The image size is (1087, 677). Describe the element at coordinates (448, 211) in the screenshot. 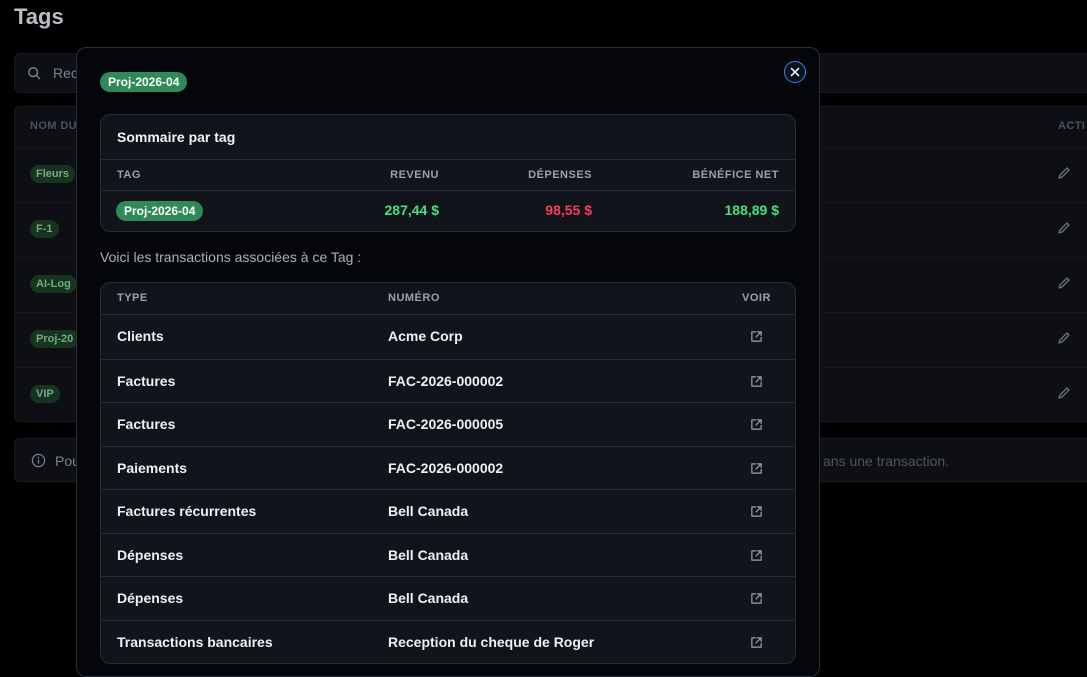

I see `summary-row: Proj-2026-04 287,44 $ 98,55 $ 188,89 $` at that location.